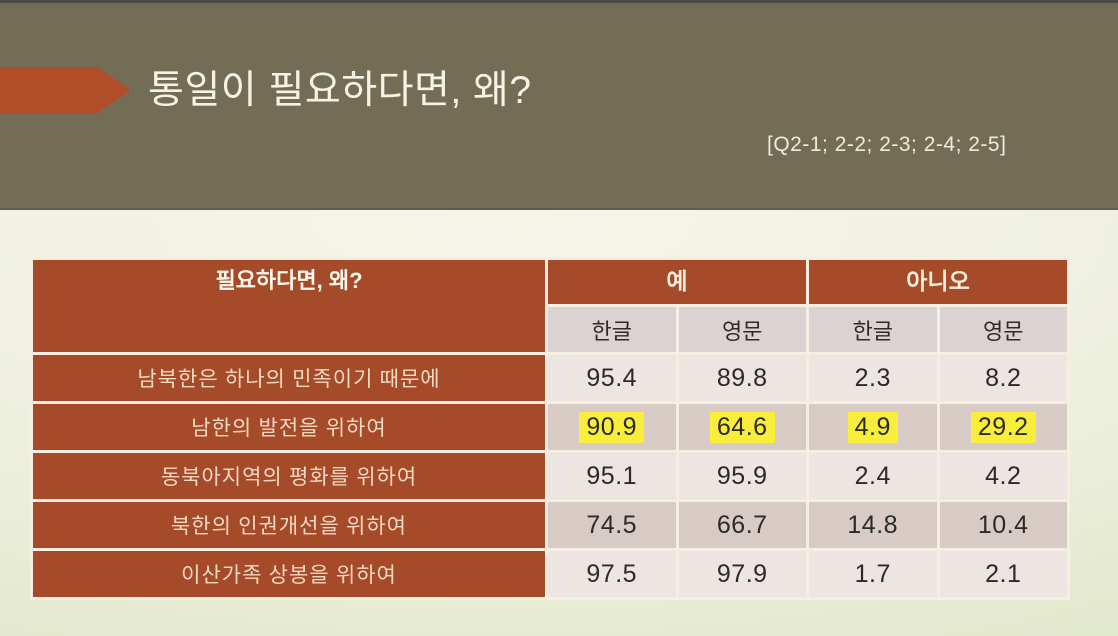  I want to click on cell-value: 10.4, so click(1003, 525).